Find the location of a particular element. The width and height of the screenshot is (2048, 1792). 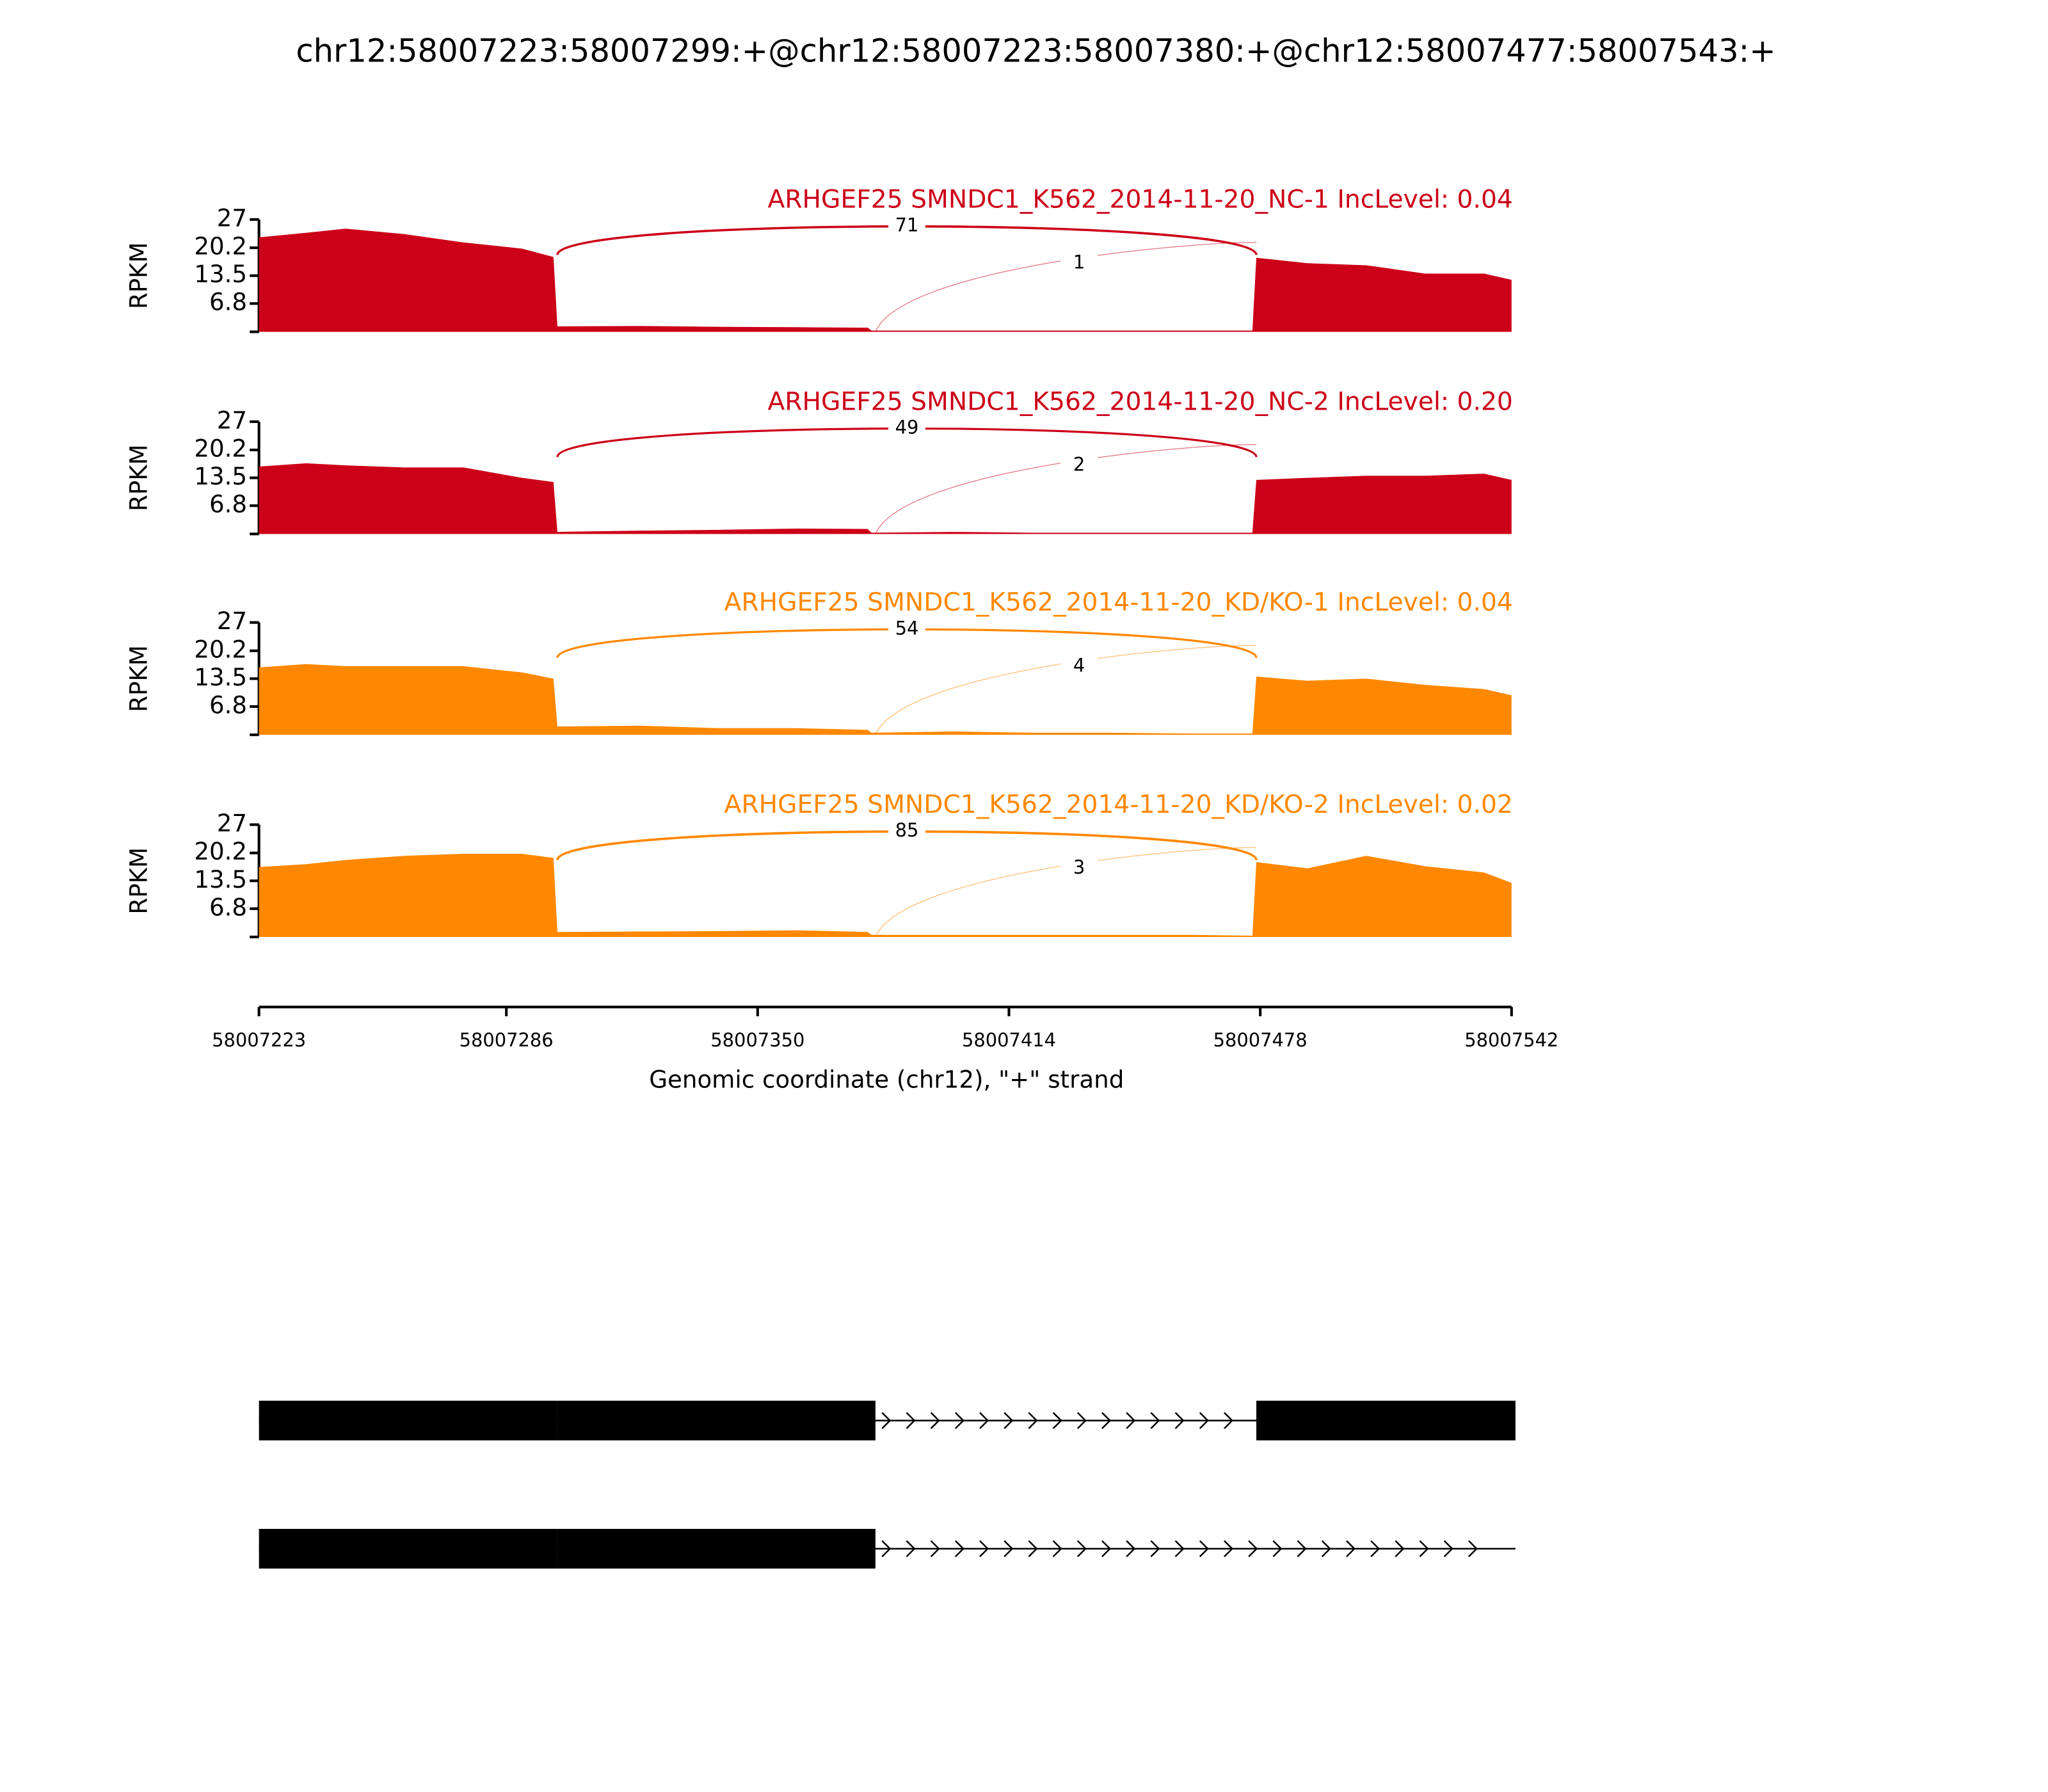

junction-count: 49 is located at coordinates (907, 427).